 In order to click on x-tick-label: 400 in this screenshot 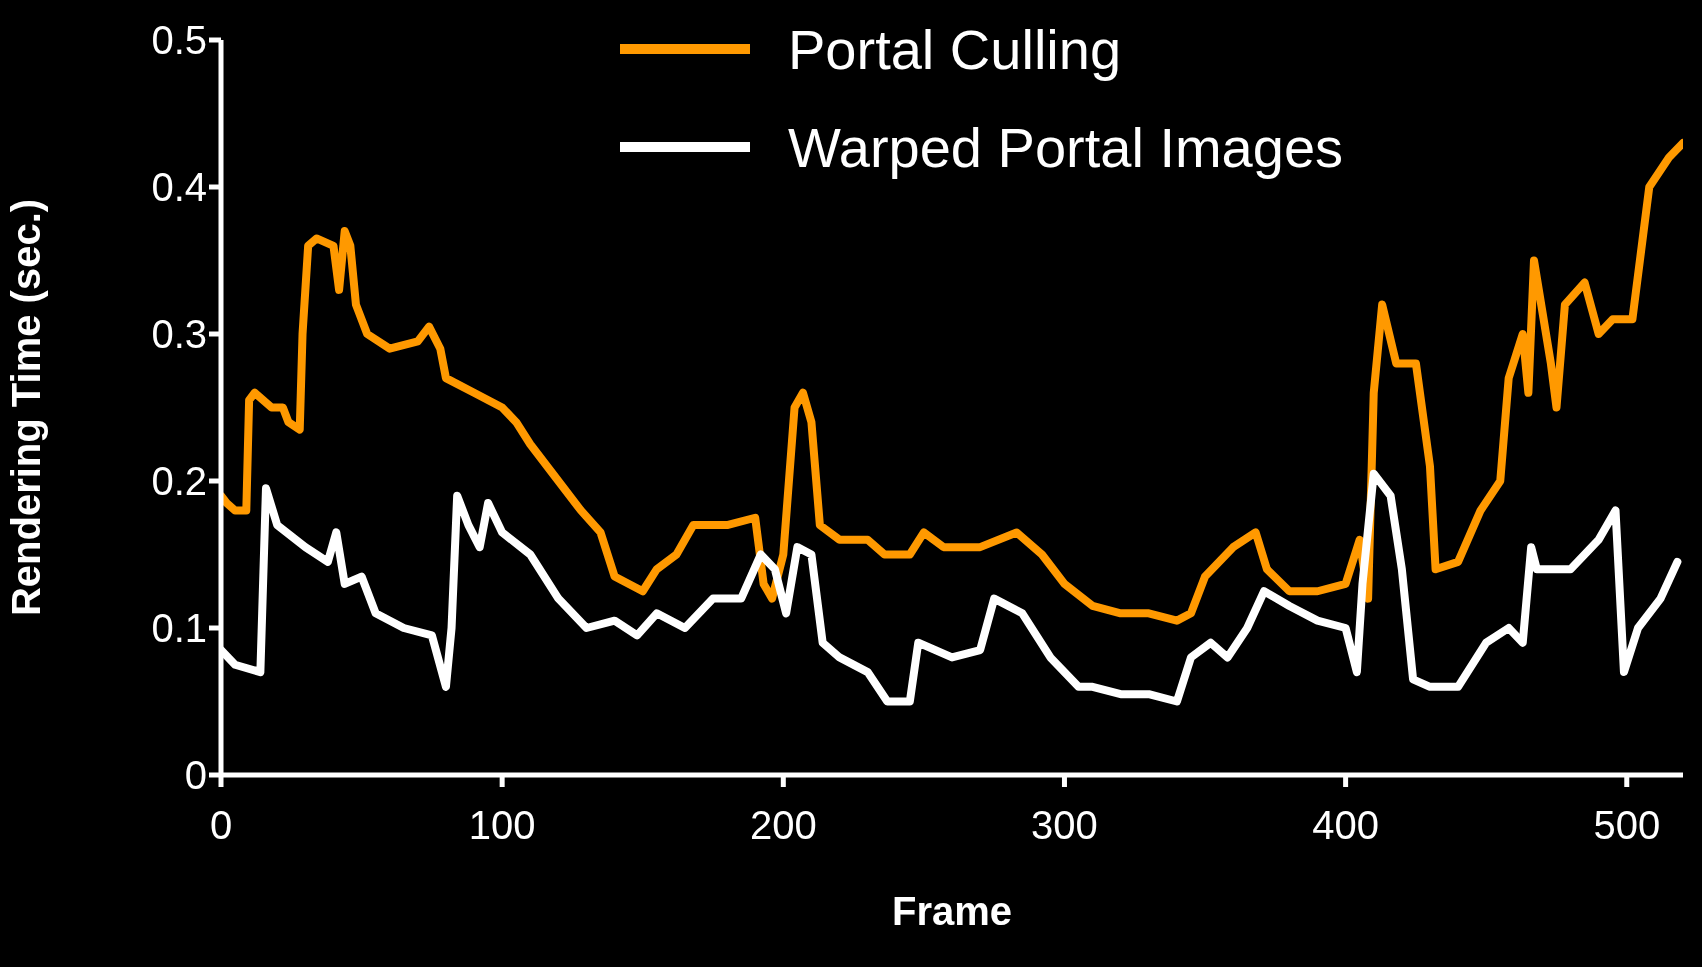, I will do `click(1345, 825)`.